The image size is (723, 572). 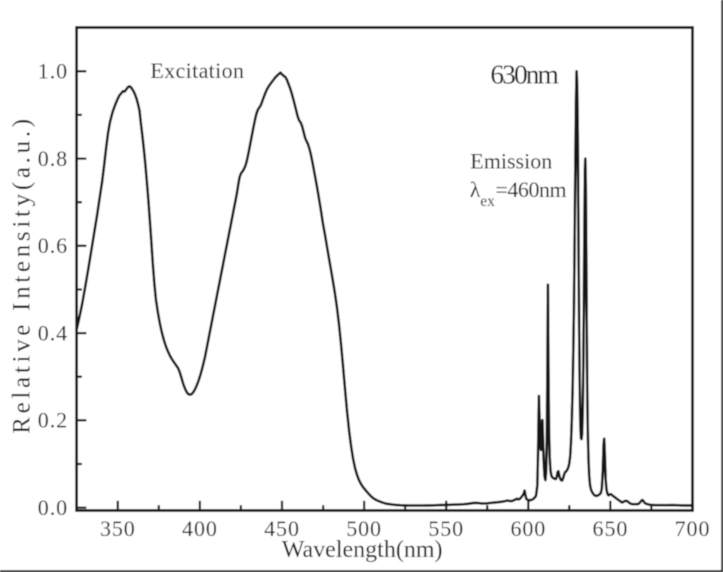 What do you see at coordinates (197, 70) in the screenshot?
I see `svg-text: Excitation` at bounding box center [197, 70].